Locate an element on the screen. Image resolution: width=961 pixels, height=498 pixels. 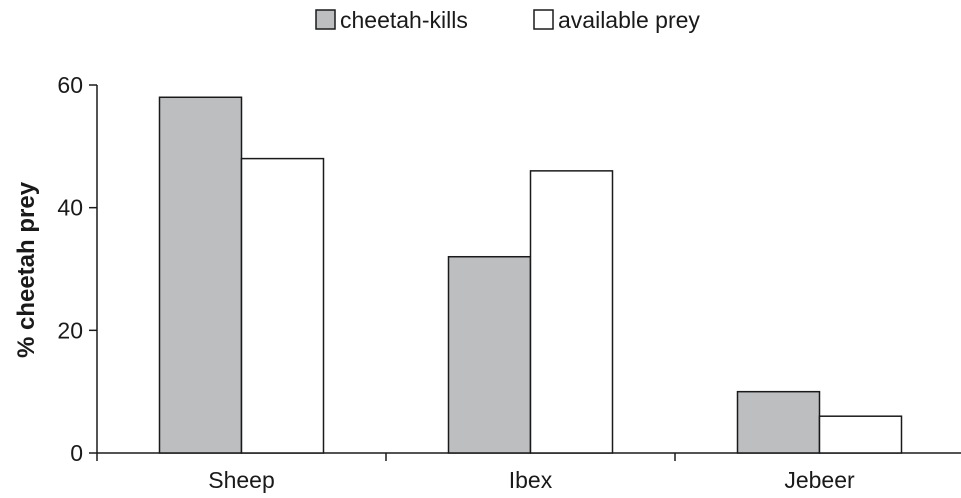
legend: cheetah-kills available prey is located at coordinates (507, 20).